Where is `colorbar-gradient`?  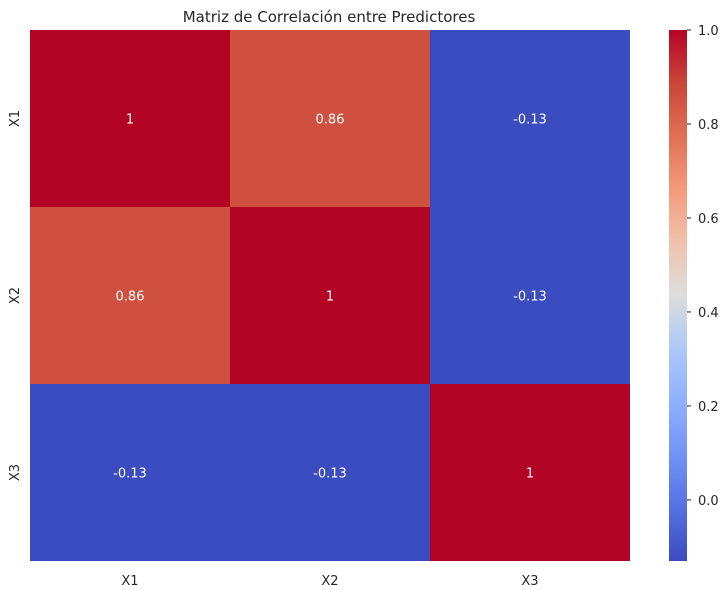
colorbar-gradient is located at coordinates (678, 295).